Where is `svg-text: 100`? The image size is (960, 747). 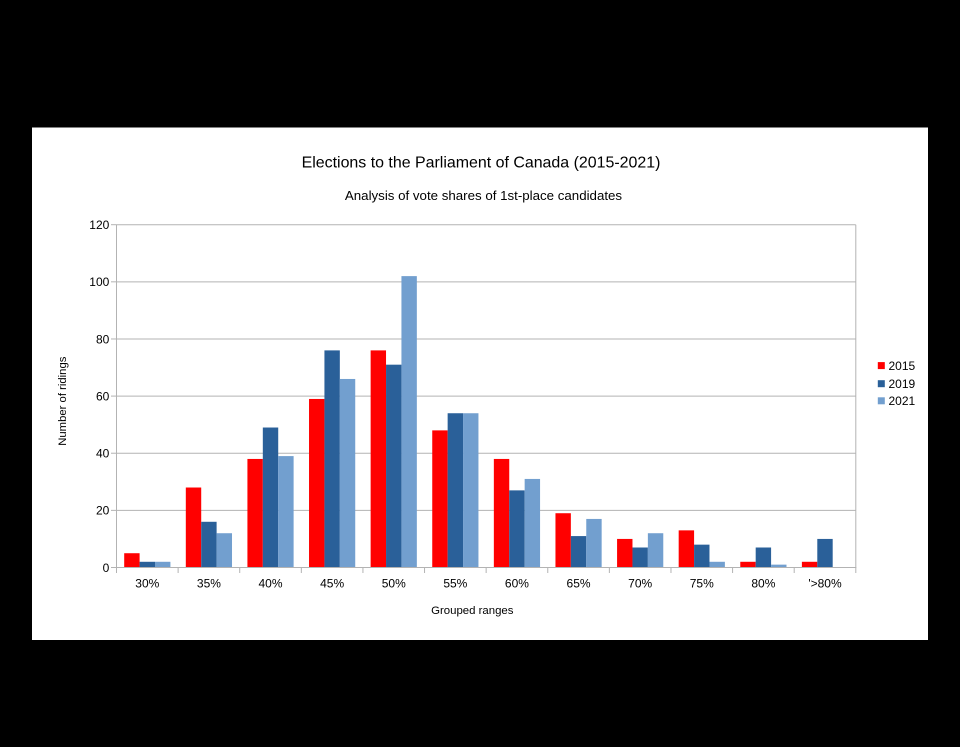 svg-text: 100 is located at coordinates (99, 282).